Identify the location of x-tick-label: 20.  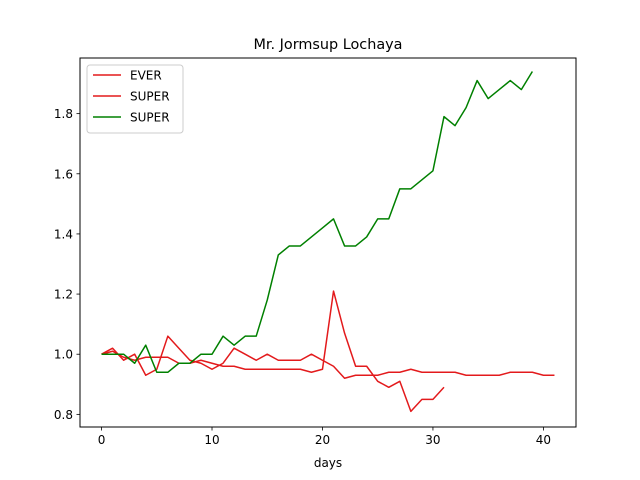
(322, 440).